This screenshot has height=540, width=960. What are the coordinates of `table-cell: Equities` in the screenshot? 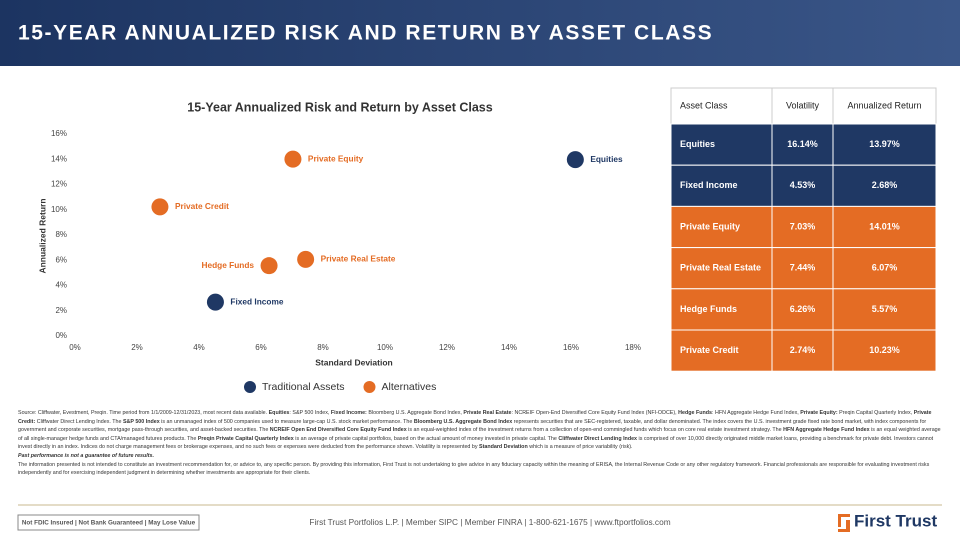 It's located at (697, 144).